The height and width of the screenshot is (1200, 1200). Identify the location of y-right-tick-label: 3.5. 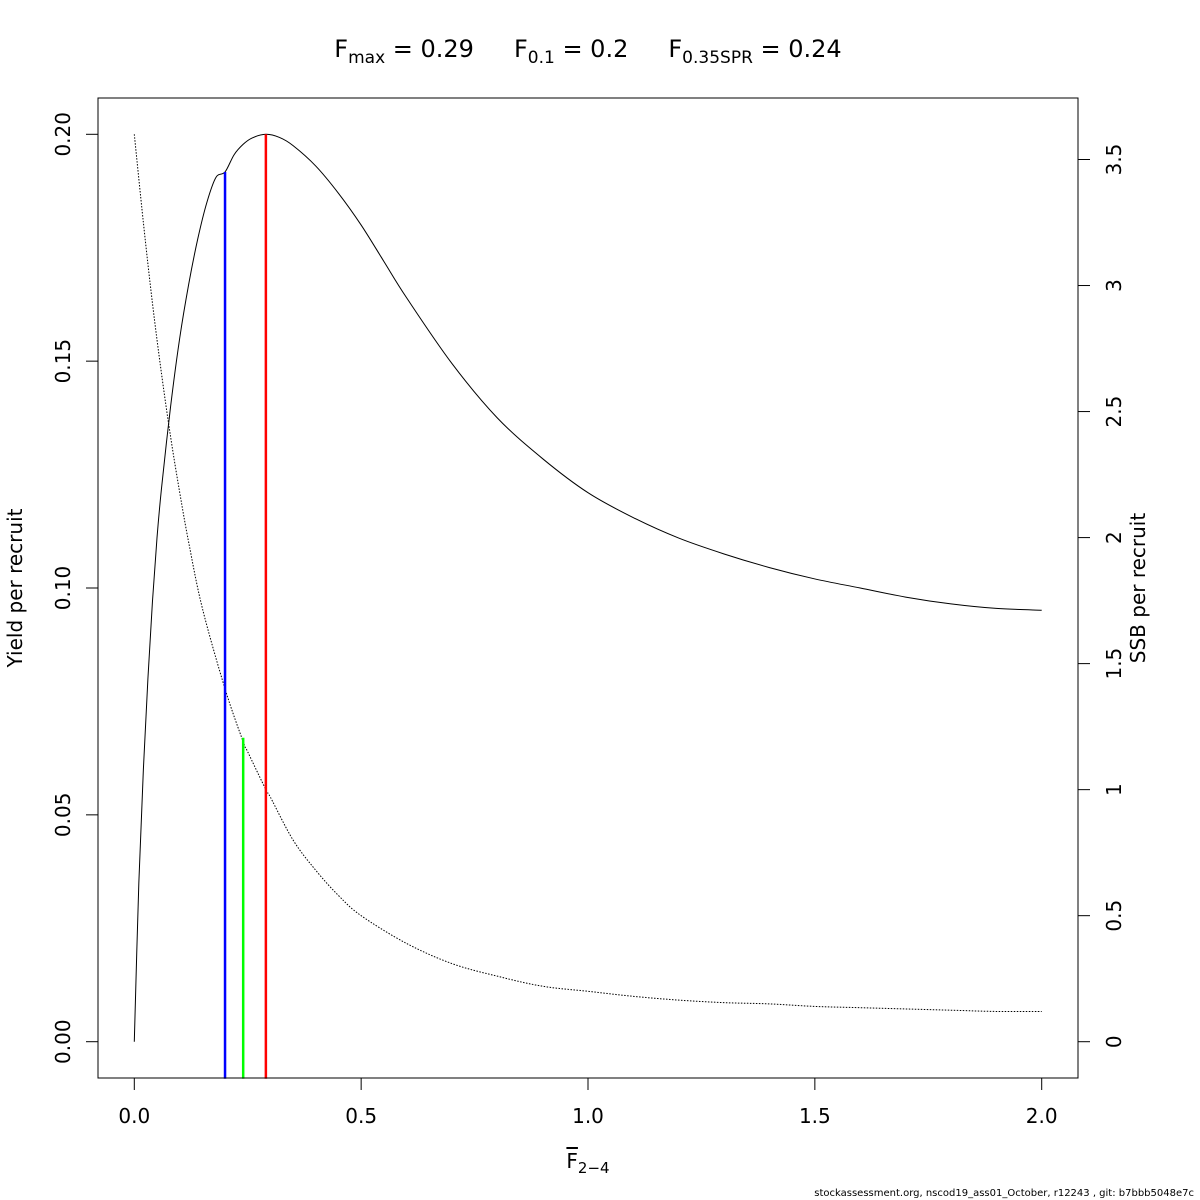
(1114, 160).